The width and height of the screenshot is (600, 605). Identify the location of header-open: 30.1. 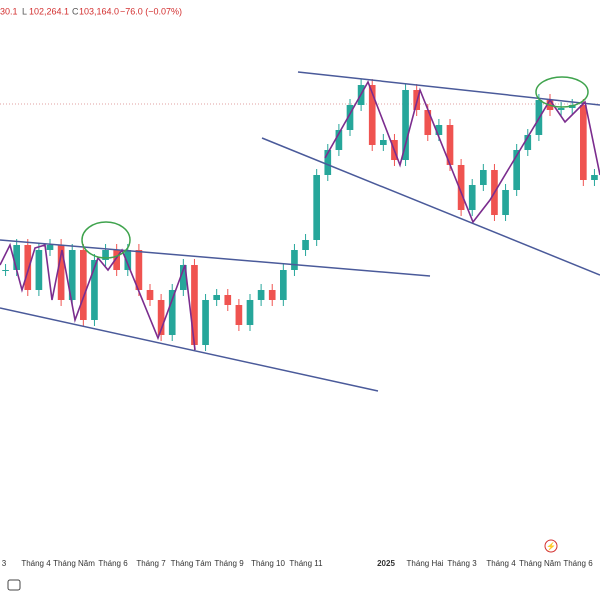
(9, 11).